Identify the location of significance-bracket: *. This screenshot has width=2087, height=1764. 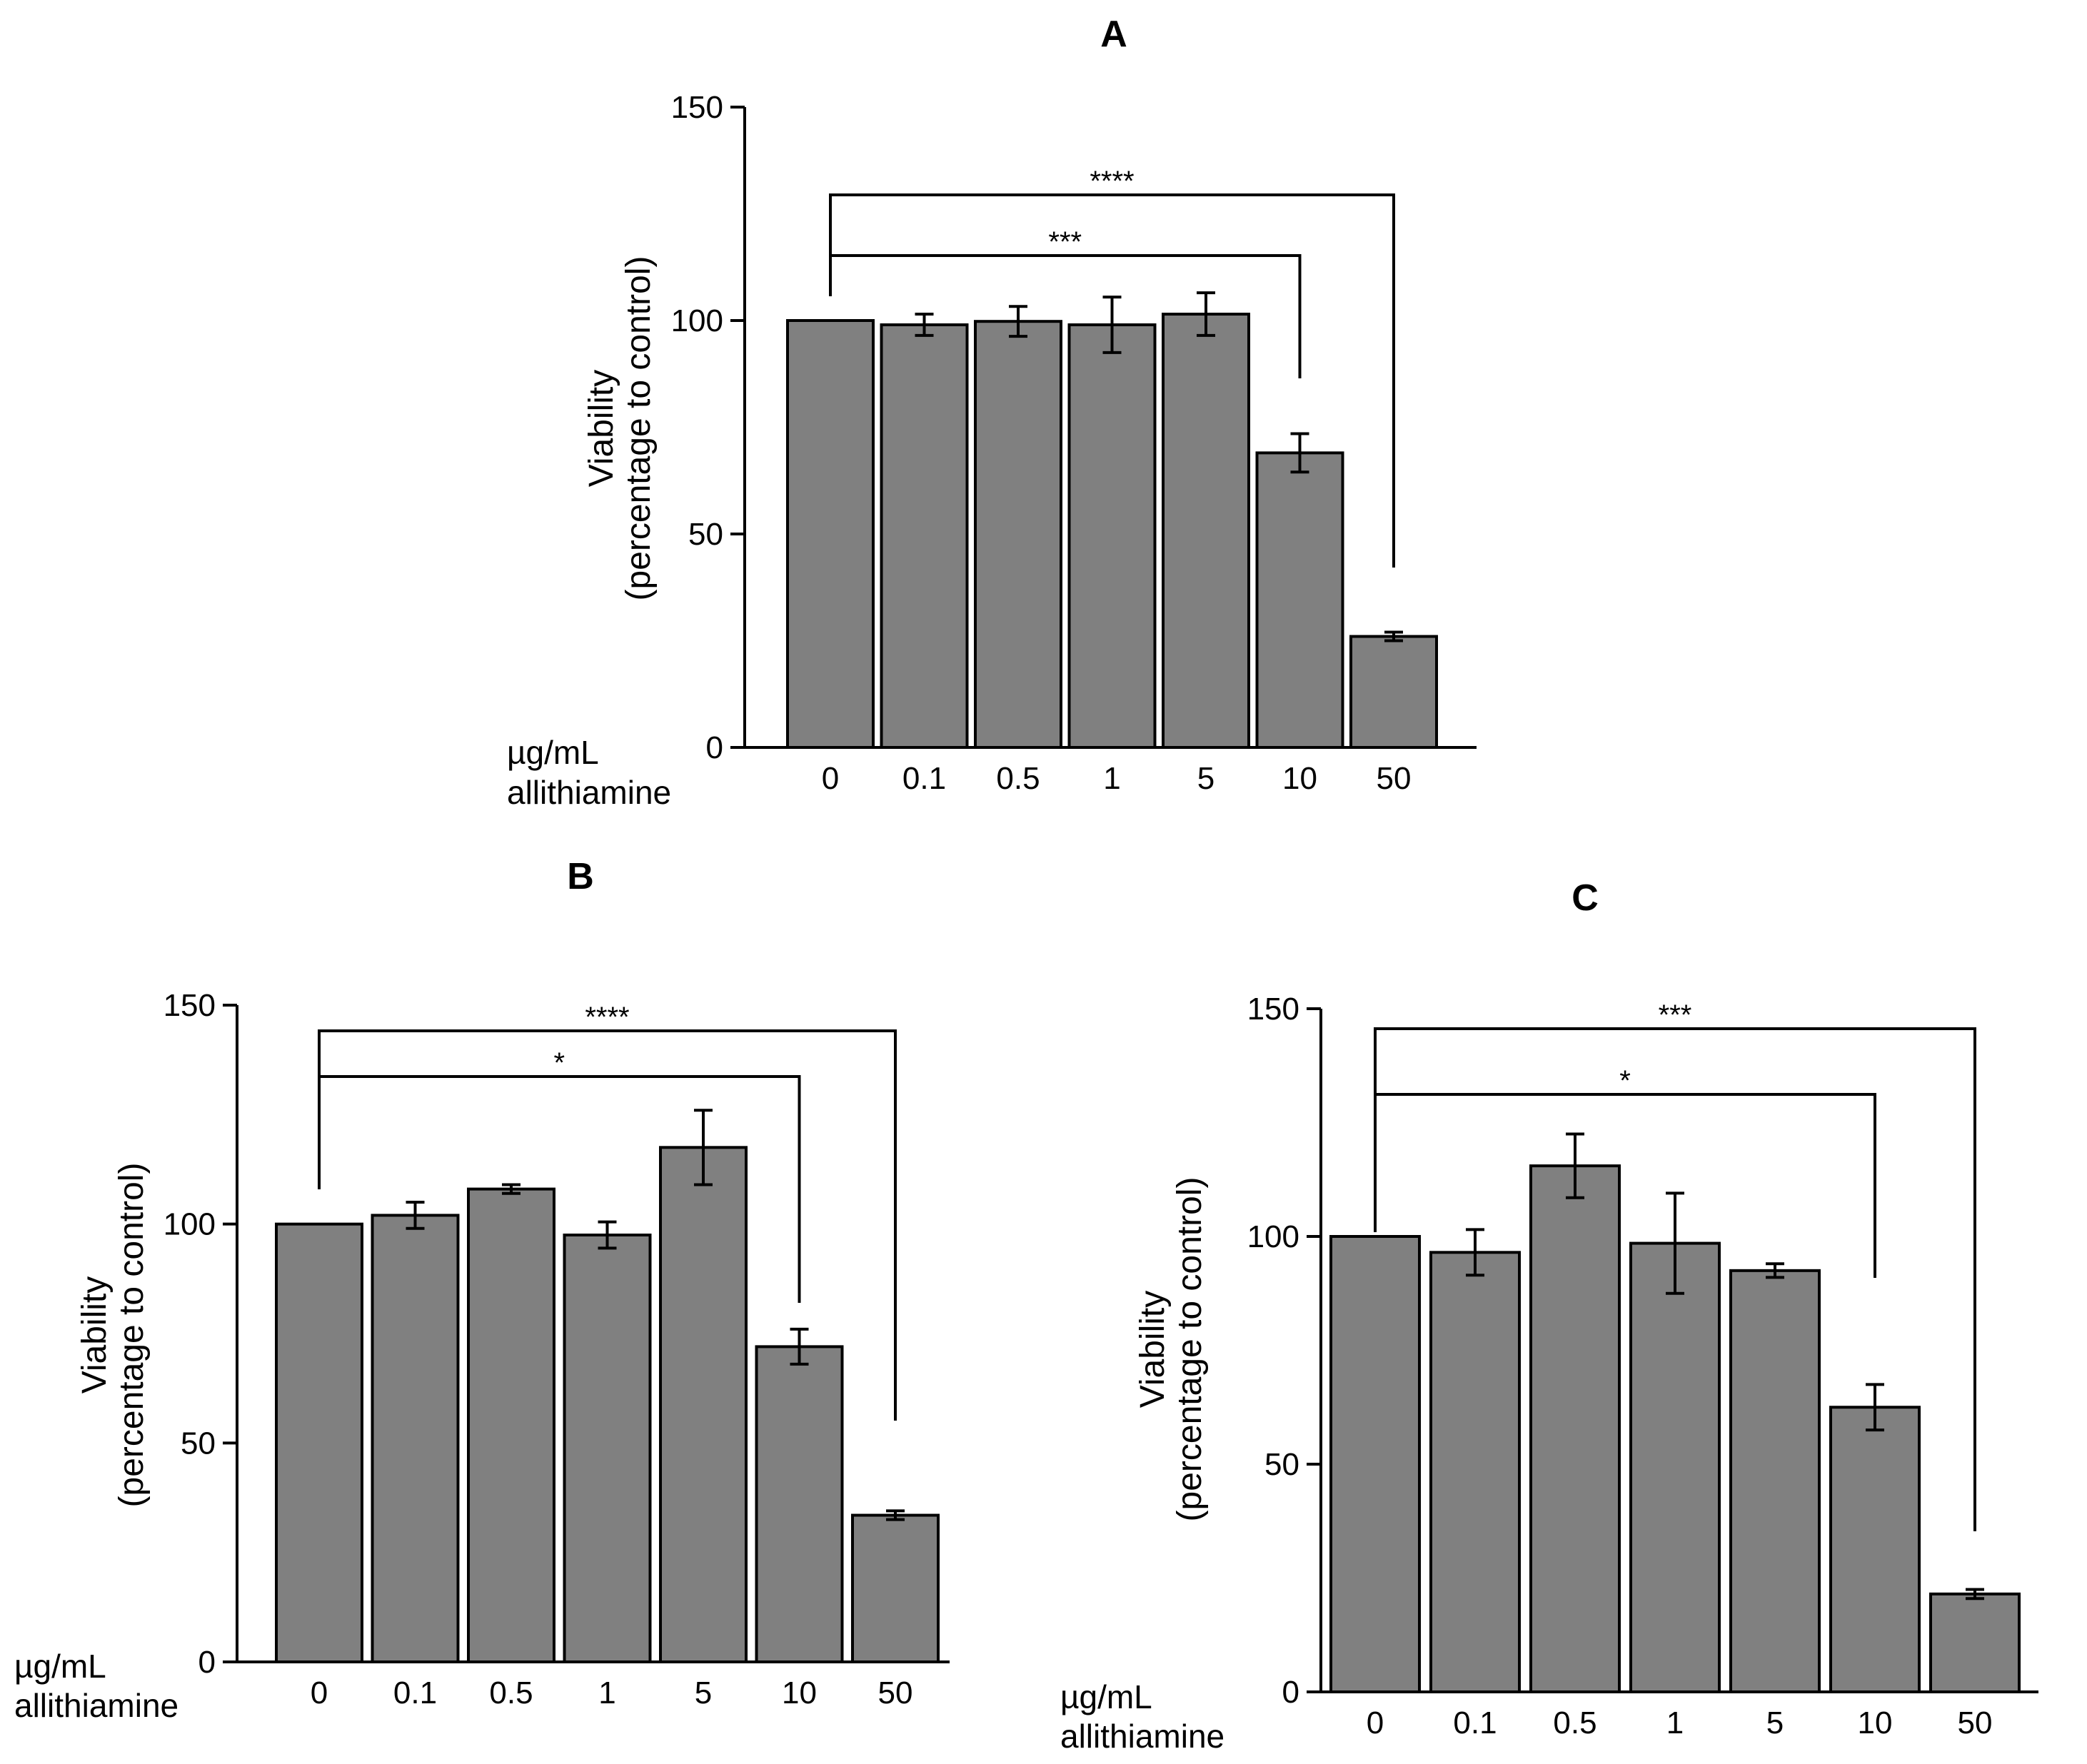
(1625, 1171).